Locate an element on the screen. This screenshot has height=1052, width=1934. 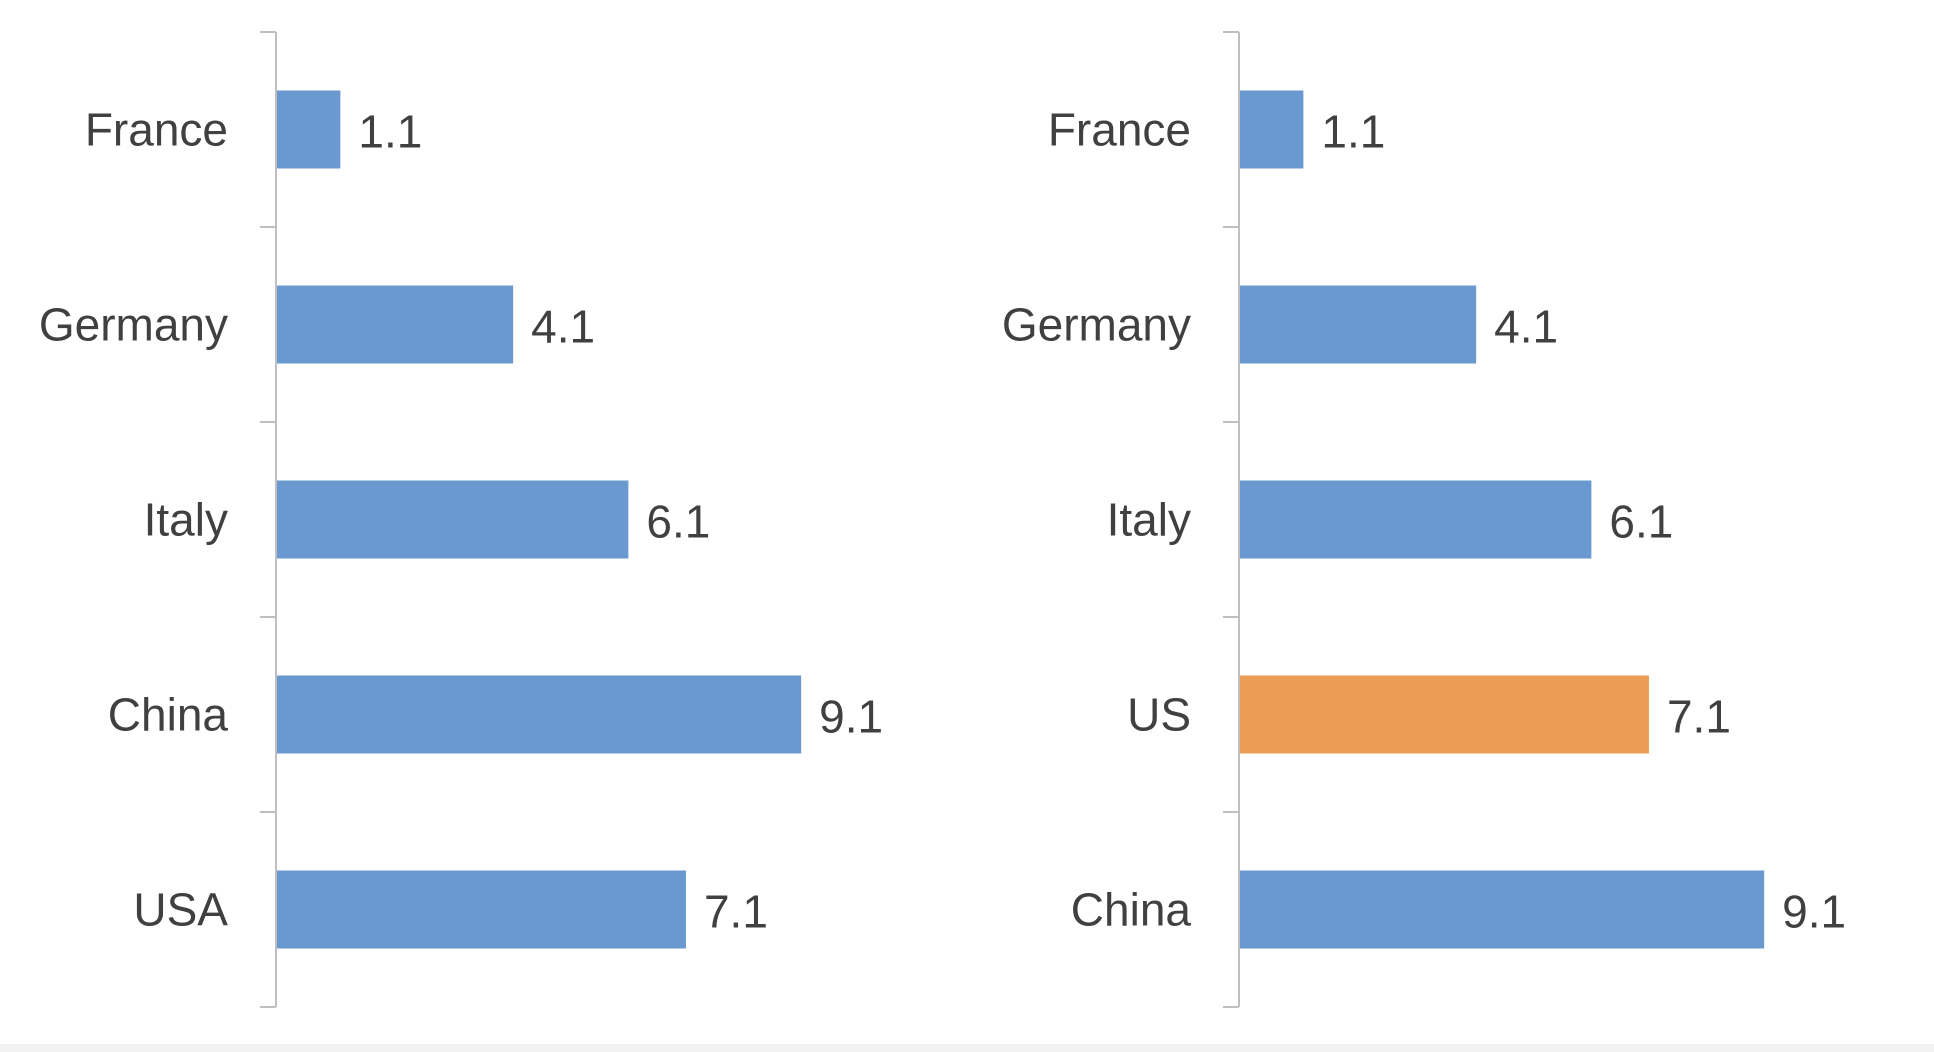
left-bar-germany is located at coordinates (395, 324).